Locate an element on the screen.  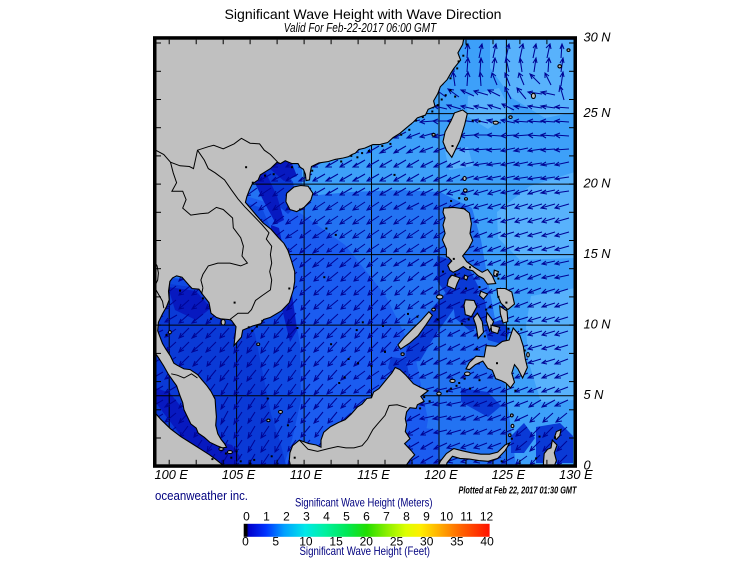
svg-text: 20 is located at coordinates (367, 542).